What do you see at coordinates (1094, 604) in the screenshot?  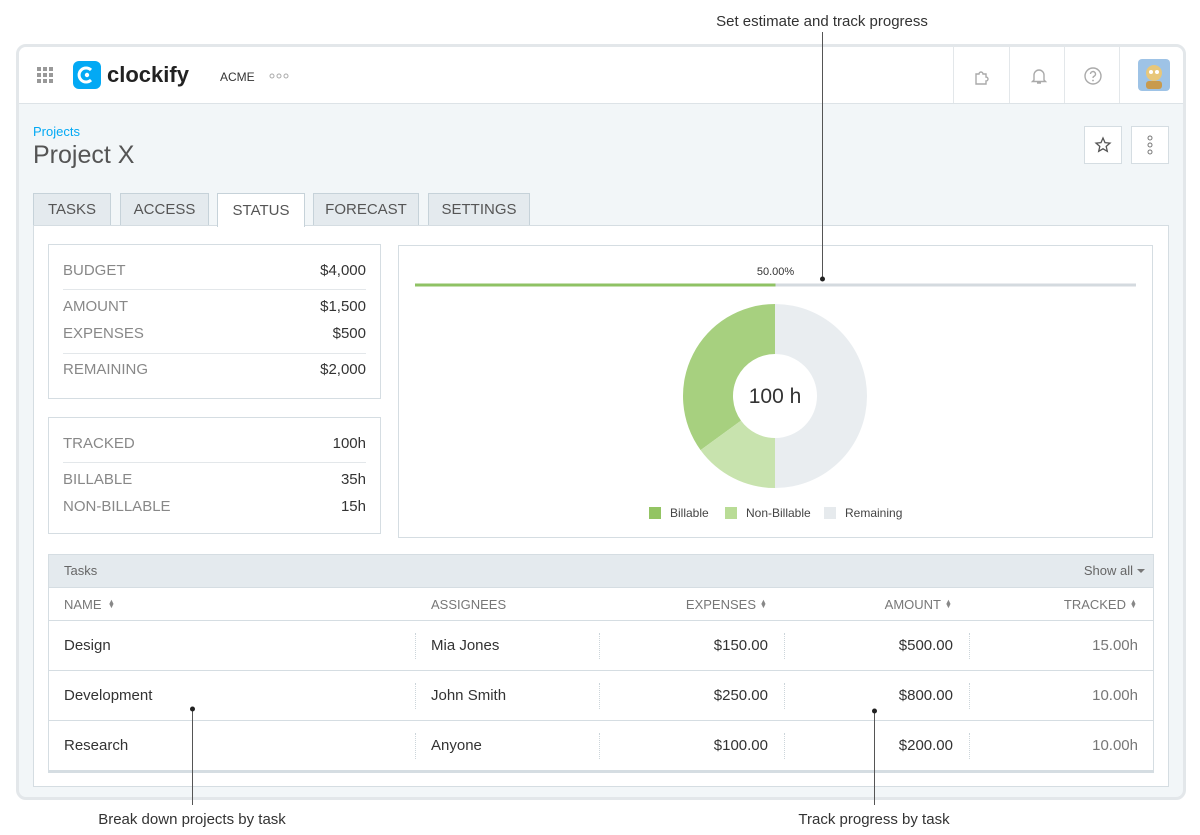 I see `column-header: TRACKED` at bounding box center [1094, 604].